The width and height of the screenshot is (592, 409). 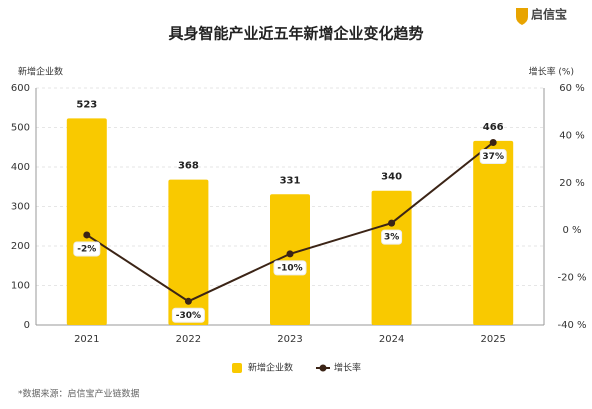 What do you see at coordinates (323, 368) in the screenshot?
I see `legend-swatch-dot` at bounding box center [323, 368].